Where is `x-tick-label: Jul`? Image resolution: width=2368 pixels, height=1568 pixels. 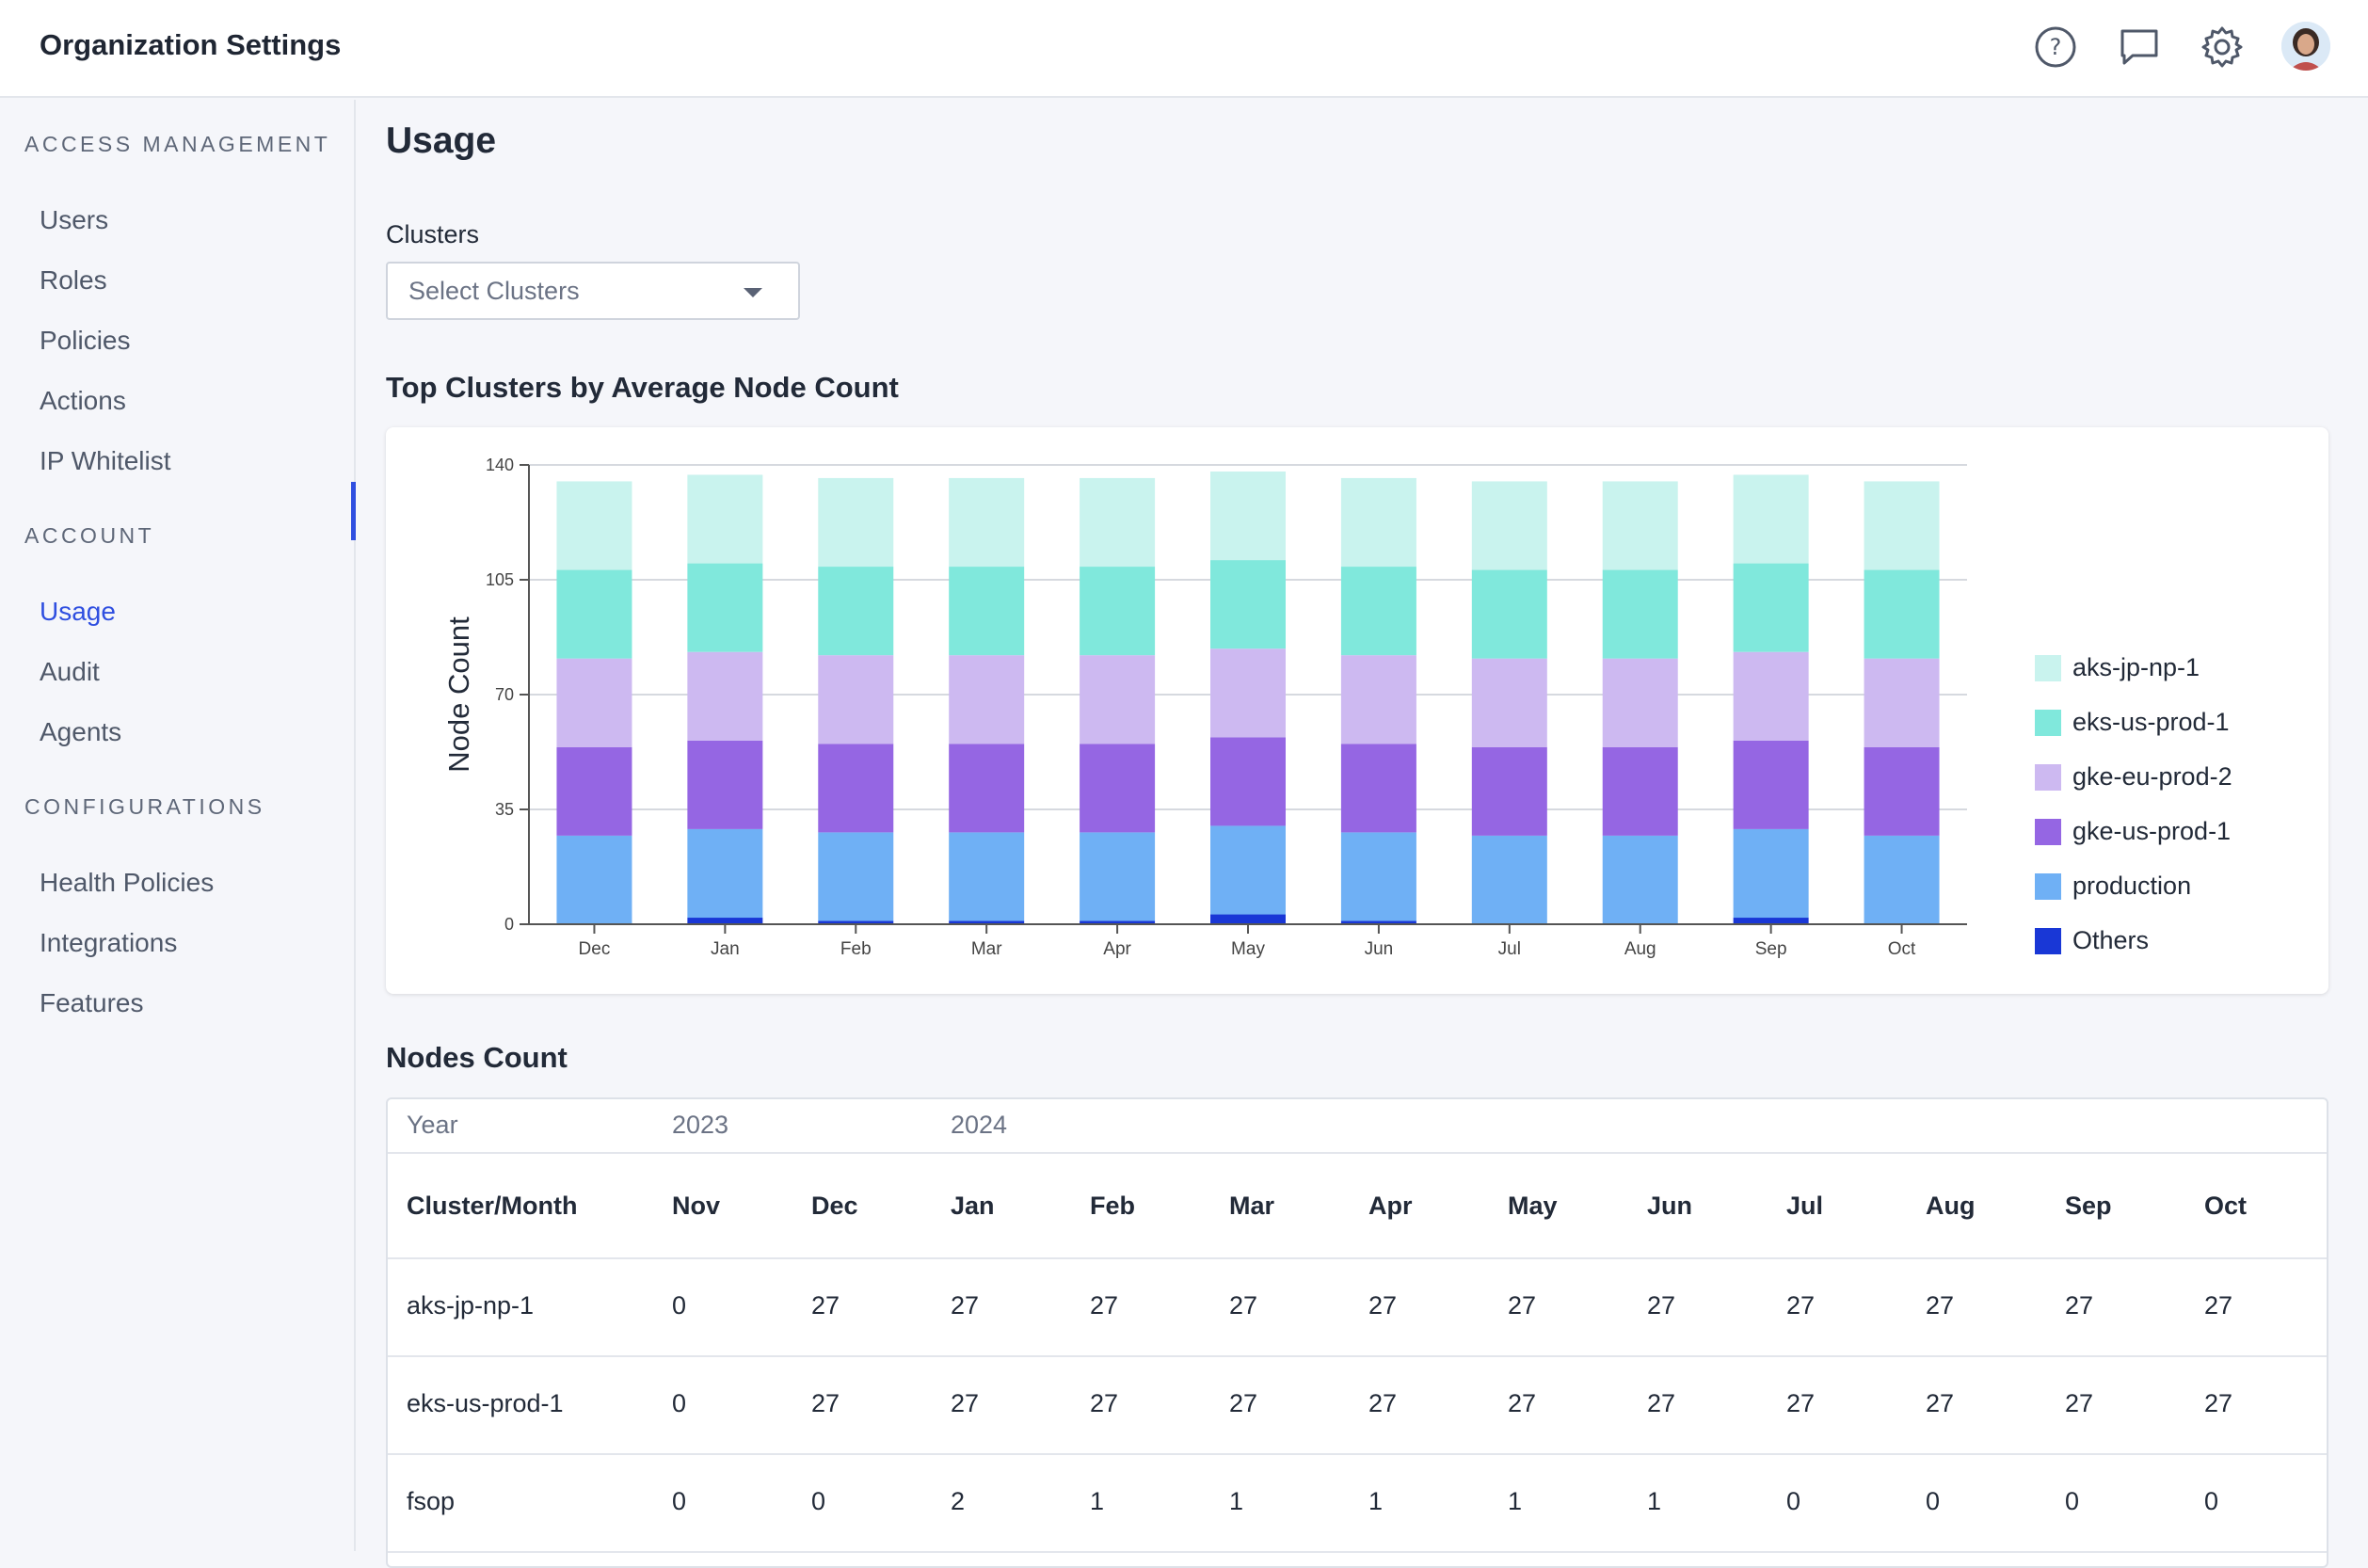
x-tick-label: Jul is located at coordinates (1509, 949).